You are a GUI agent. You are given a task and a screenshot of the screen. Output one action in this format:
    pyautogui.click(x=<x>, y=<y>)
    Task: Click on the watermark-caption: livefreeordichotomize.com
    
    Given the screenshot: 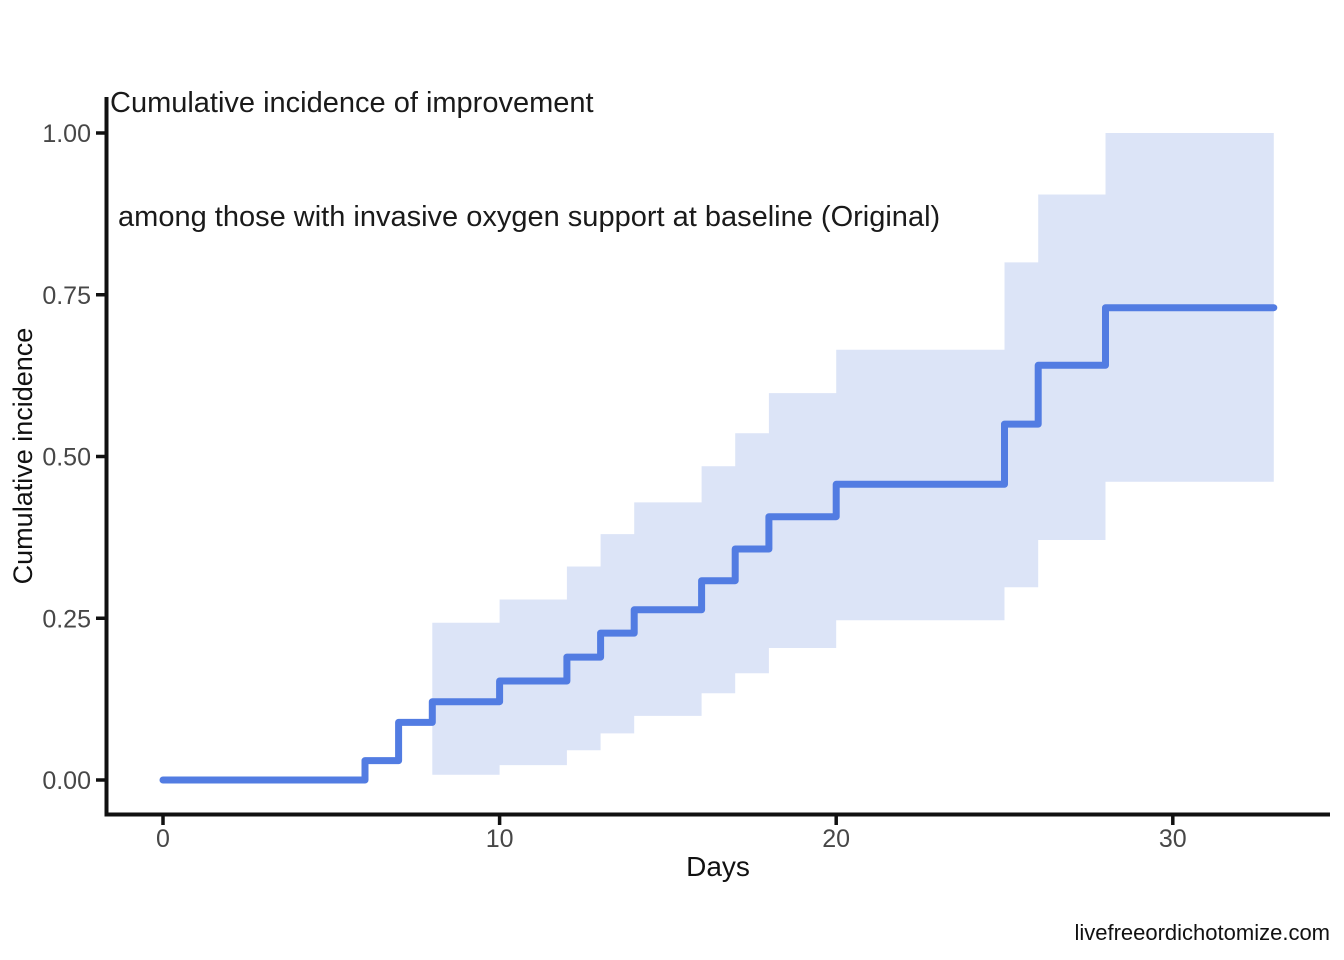 What is the action you would take?
    pyautogui.click(x=1202, y=932)
    